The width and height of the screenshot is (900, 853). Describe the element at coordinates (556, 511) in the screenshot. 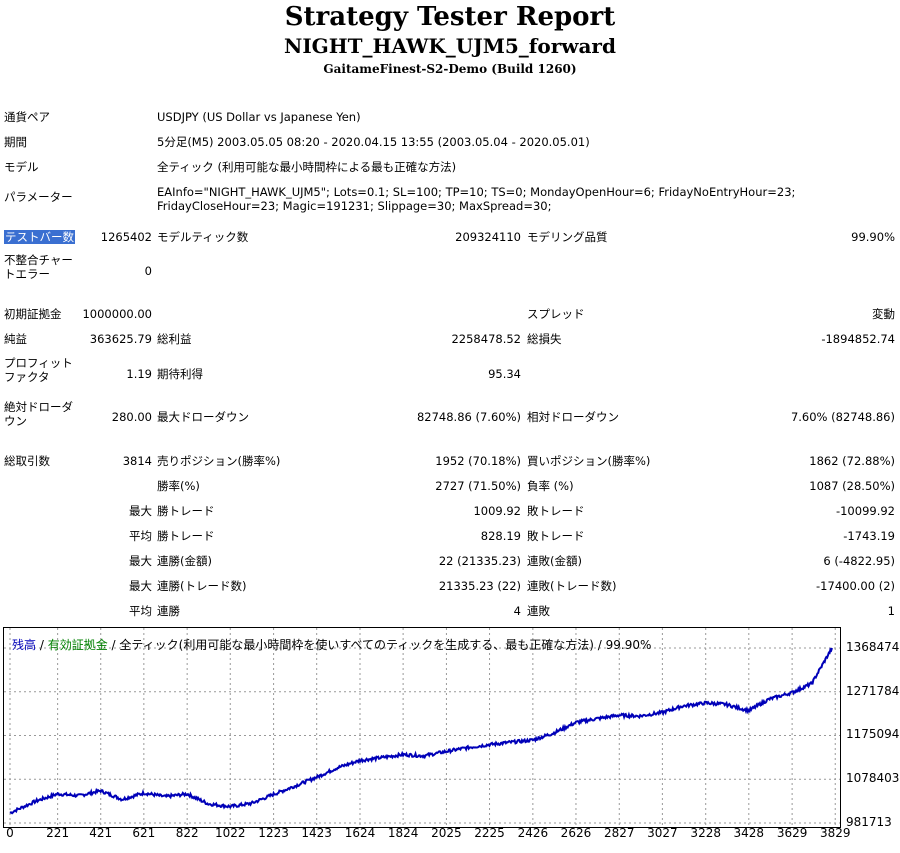

I see `largest-loss-label: 敗トレード` at that location.